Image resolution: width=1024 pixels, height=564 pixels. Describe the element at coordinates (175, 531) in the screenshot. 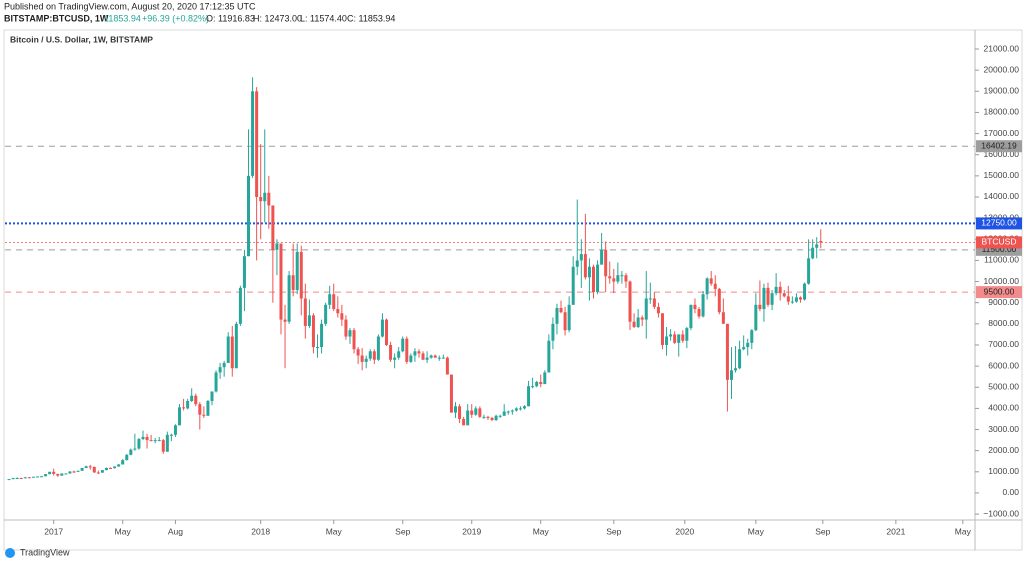

I see `x-tick-label: Aug` at that location.